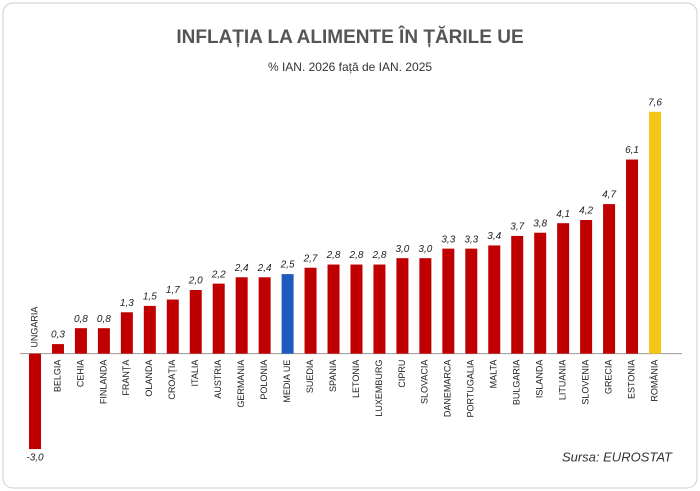  I want to click on value-label: 7,6, so click(655, 102).